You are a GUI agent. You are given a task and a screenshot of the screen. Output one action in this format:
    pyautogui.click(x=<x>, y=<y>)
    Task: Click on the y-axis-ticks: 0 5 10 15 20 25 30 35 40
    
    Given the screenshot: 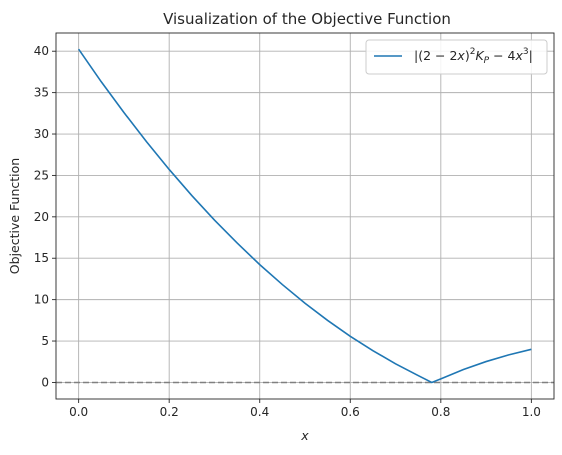 What is the action you would take?
    pyautogui.click(x=45, y=216)
    